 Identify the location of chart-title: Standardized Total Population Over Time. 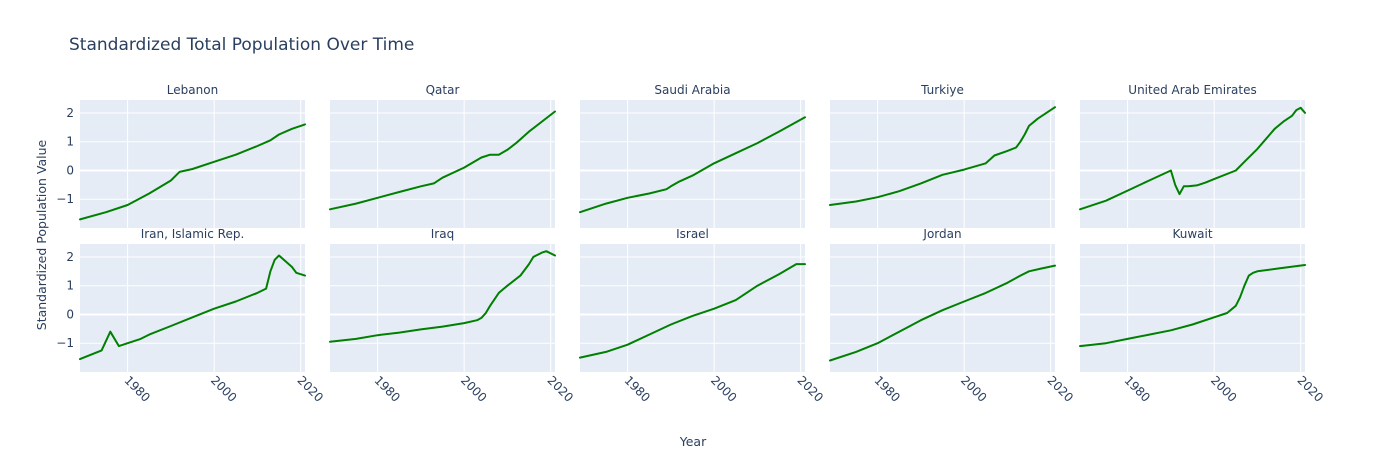
(241, 45).